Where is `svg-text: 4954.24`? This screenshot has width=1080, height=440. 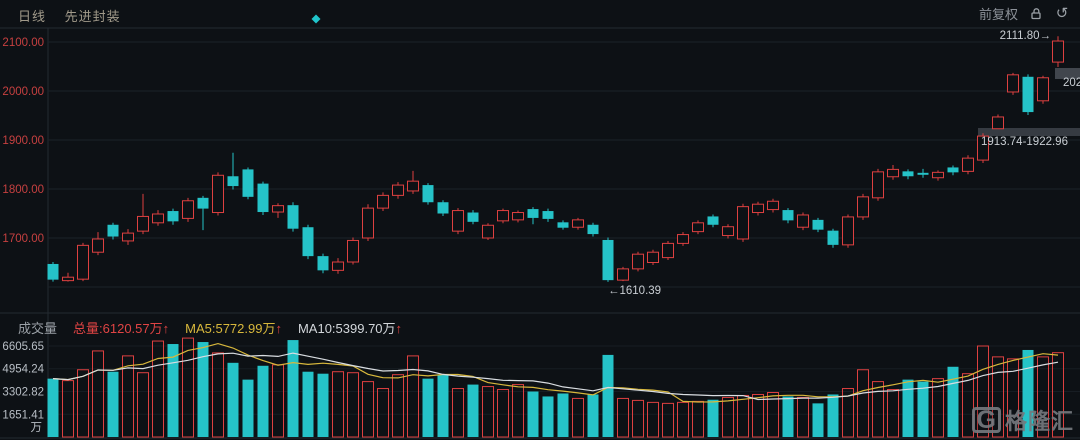
svg-text: 4954.24 is located at coordinates (23, 370).